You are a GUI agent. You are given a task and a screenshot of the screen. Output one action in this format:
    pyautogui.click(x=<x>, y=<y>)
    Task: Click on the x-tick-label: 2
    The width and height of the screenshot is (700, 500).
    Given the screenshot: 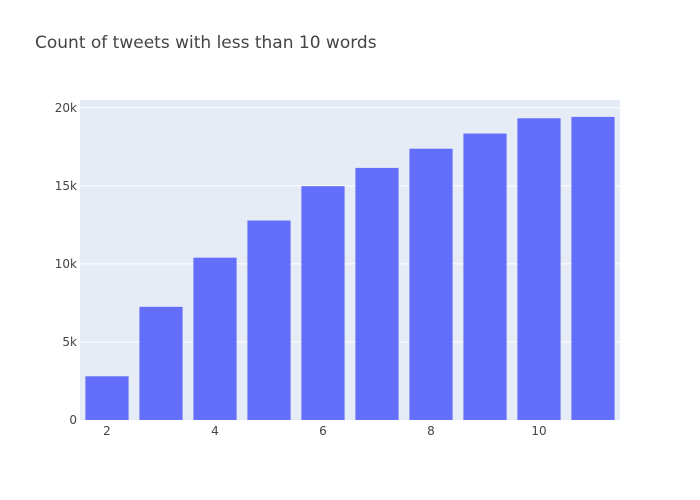 What is the action you would take?
    pyautogui.click(x=107, y=431)
    